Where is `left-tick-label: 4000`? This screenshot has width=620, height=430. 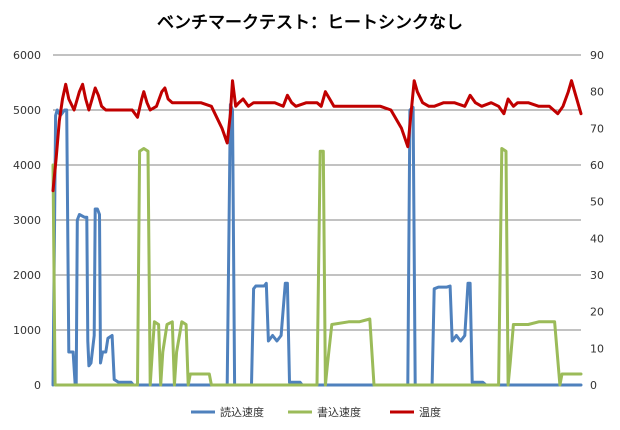 left-tick-label: 4000 is located at coordinates (27, 165).